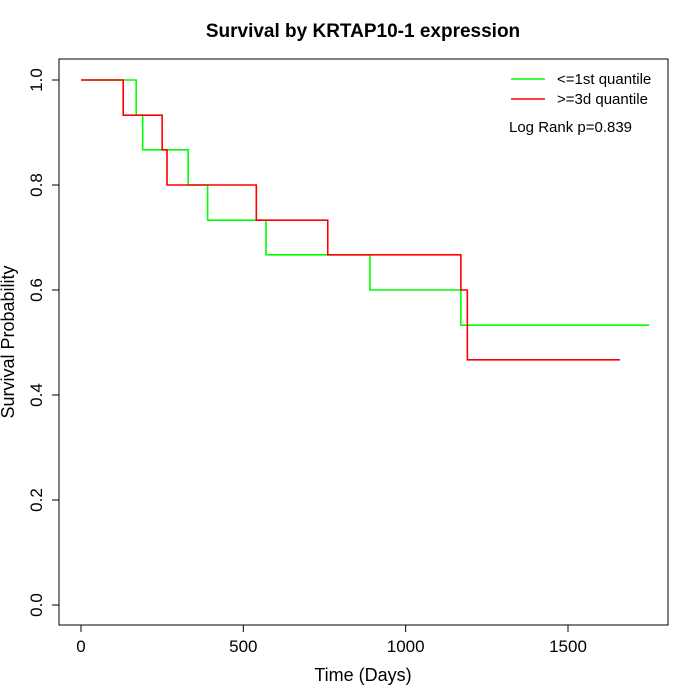  Describe the element at coordinates (363, 31) in the screenshot. I see `chart-title: Survival by KRTAP10-1 expression` at that location.